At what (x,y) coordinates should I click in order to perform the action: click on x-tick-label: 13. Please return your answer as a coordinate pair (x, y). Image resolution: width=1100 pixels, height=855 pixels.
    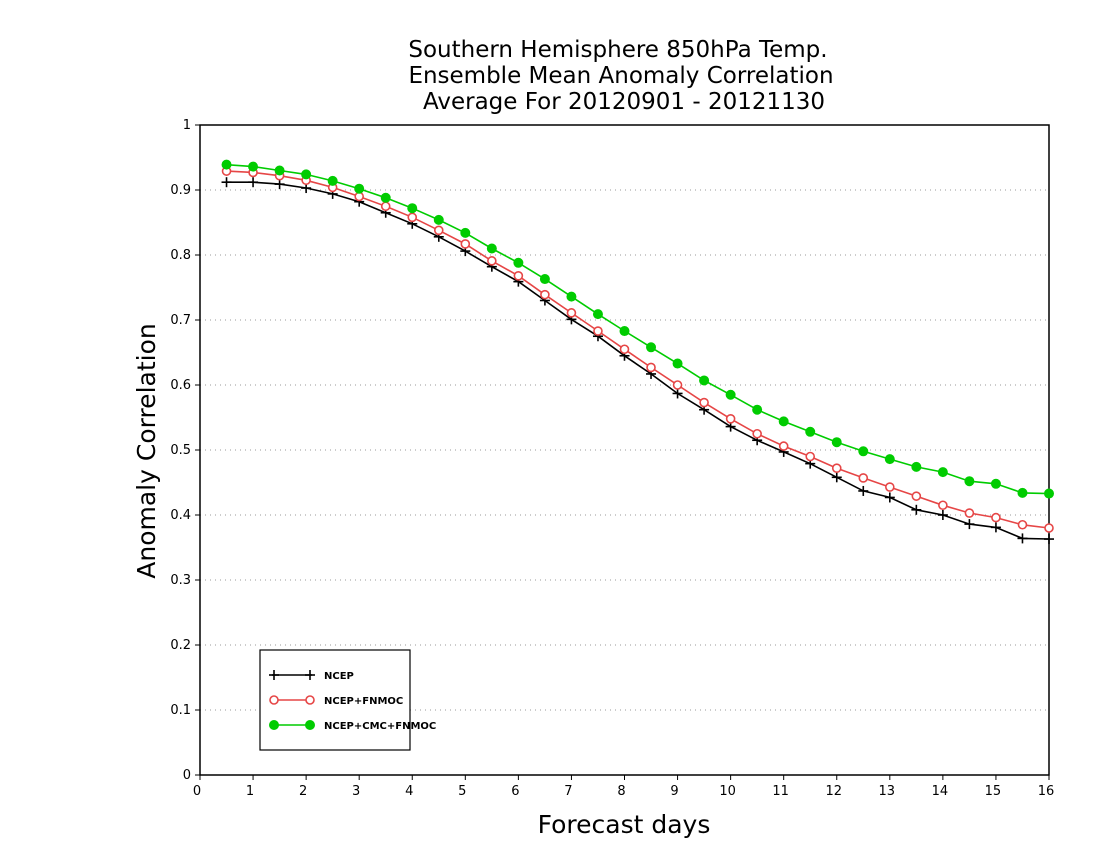
    Looking at the image, I should click on (887, 791).